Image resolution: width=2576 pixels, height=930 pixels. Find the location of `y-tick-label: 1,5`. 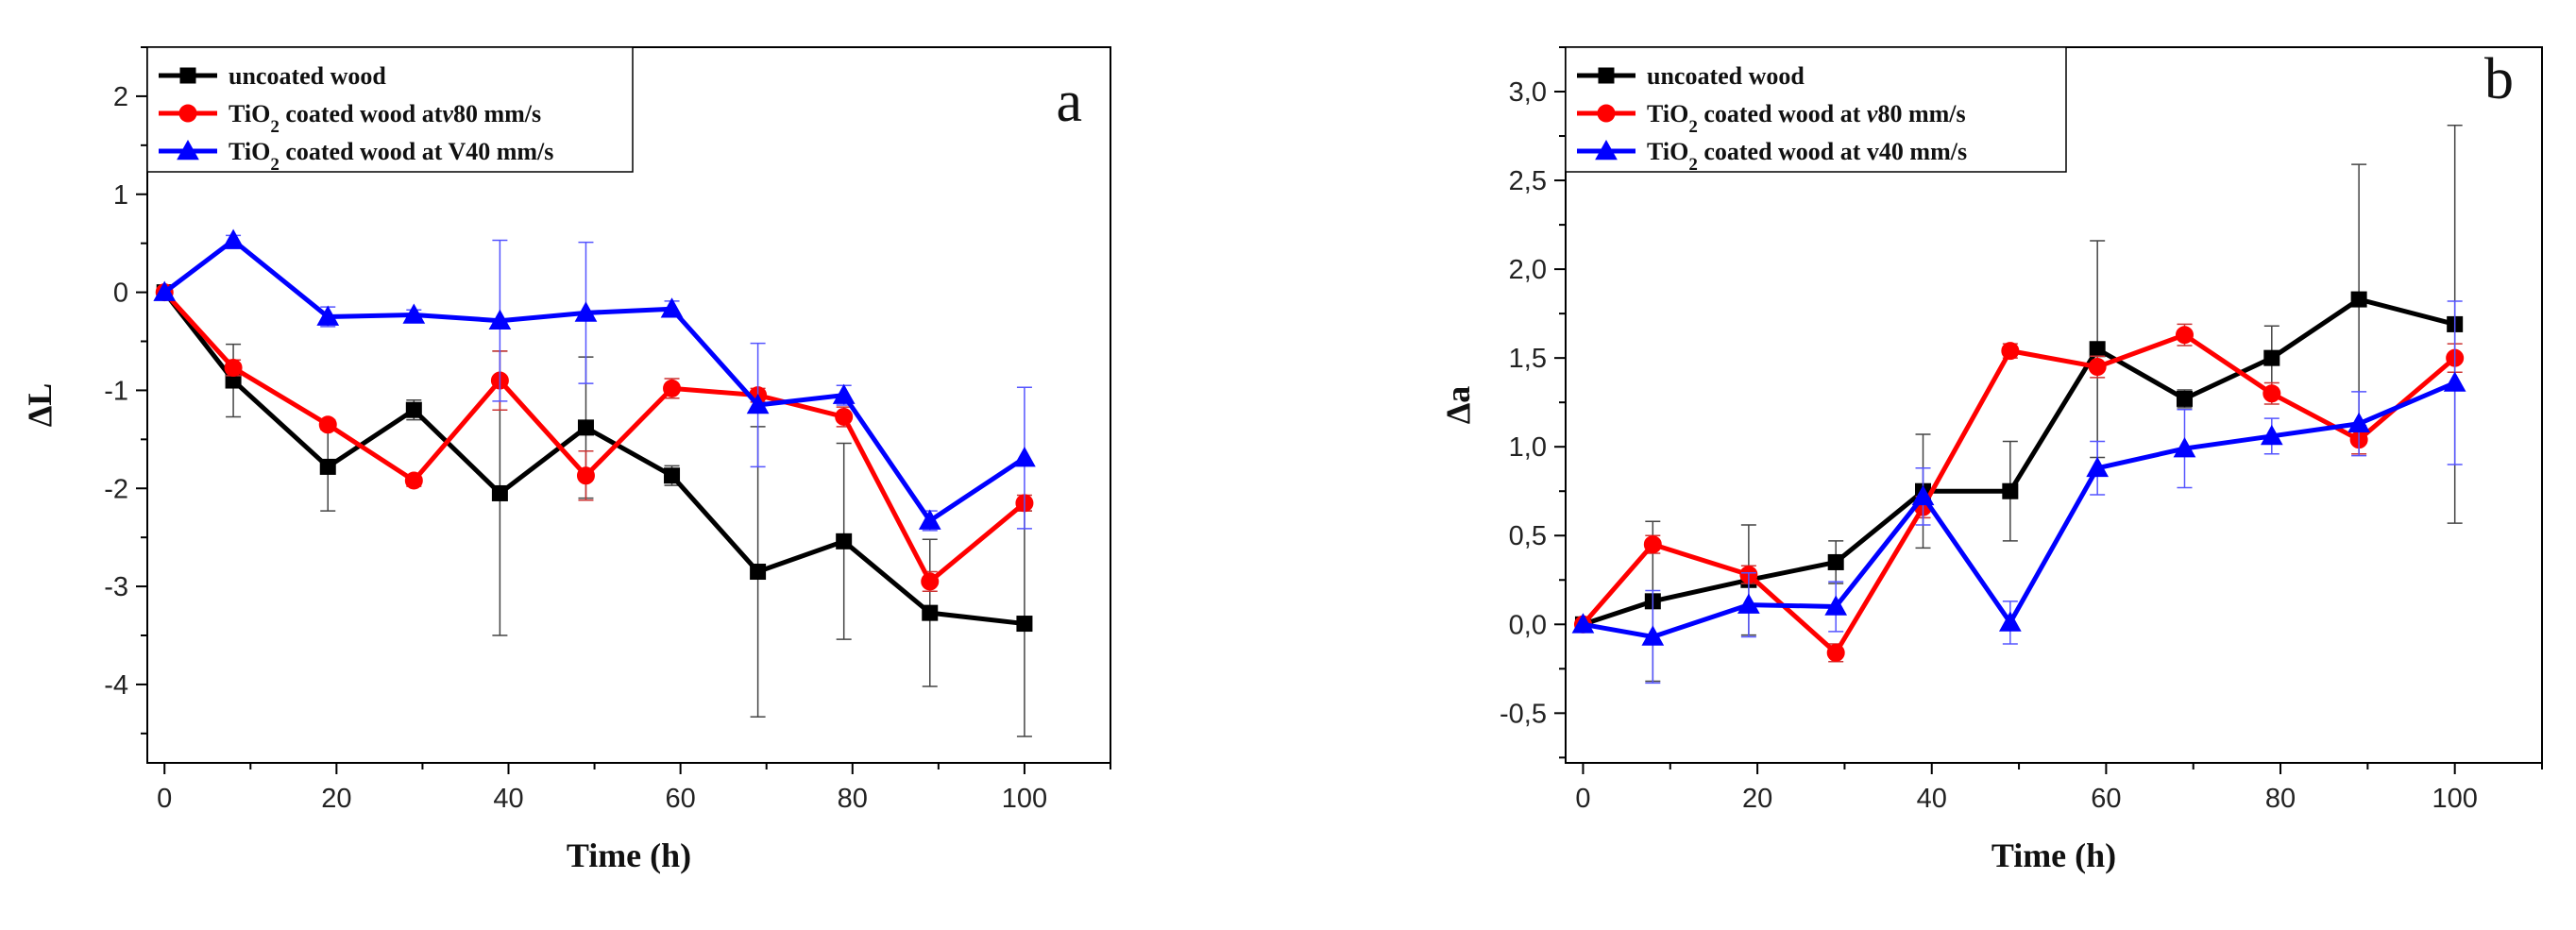

y-tick-label: 1,5 is located at coordinates (1528, 359).